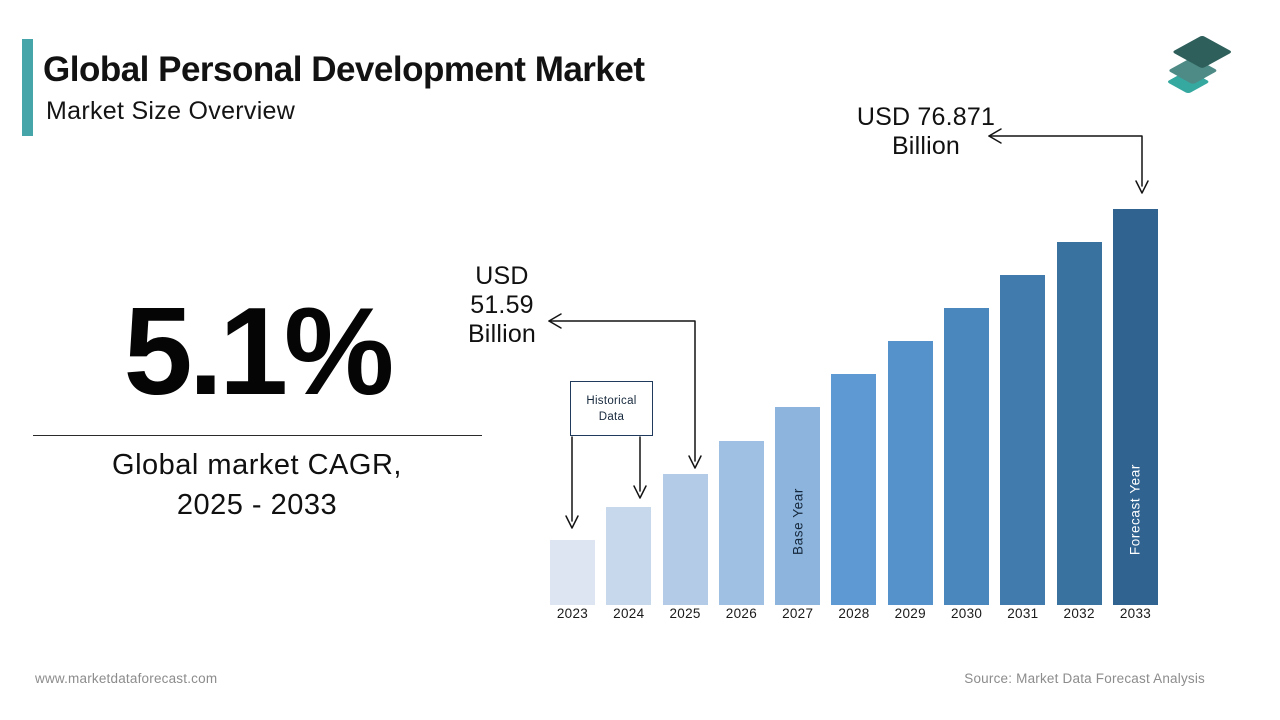 This screenshot has width=1280, height=720. Describe the element at coordinates (1142, 187) in the screenshot. I see `arrow-2033-head-down` at that location.